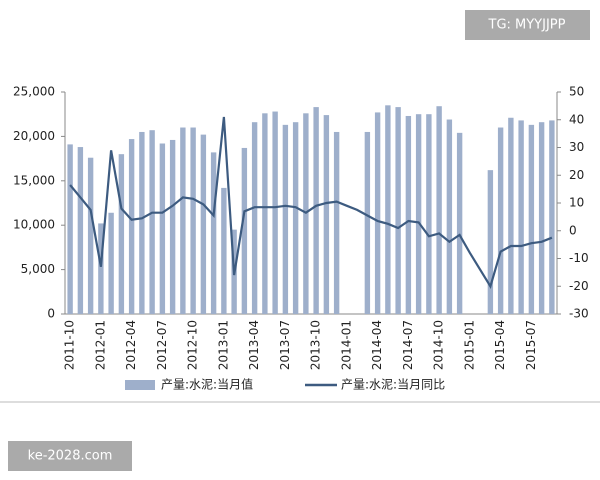 Image resolution: width=600 pixels, height=480 pixels. Describe the element at coordinates (34, 180) in the screenshot. I see `y-tick-label: 15,000` at that location.